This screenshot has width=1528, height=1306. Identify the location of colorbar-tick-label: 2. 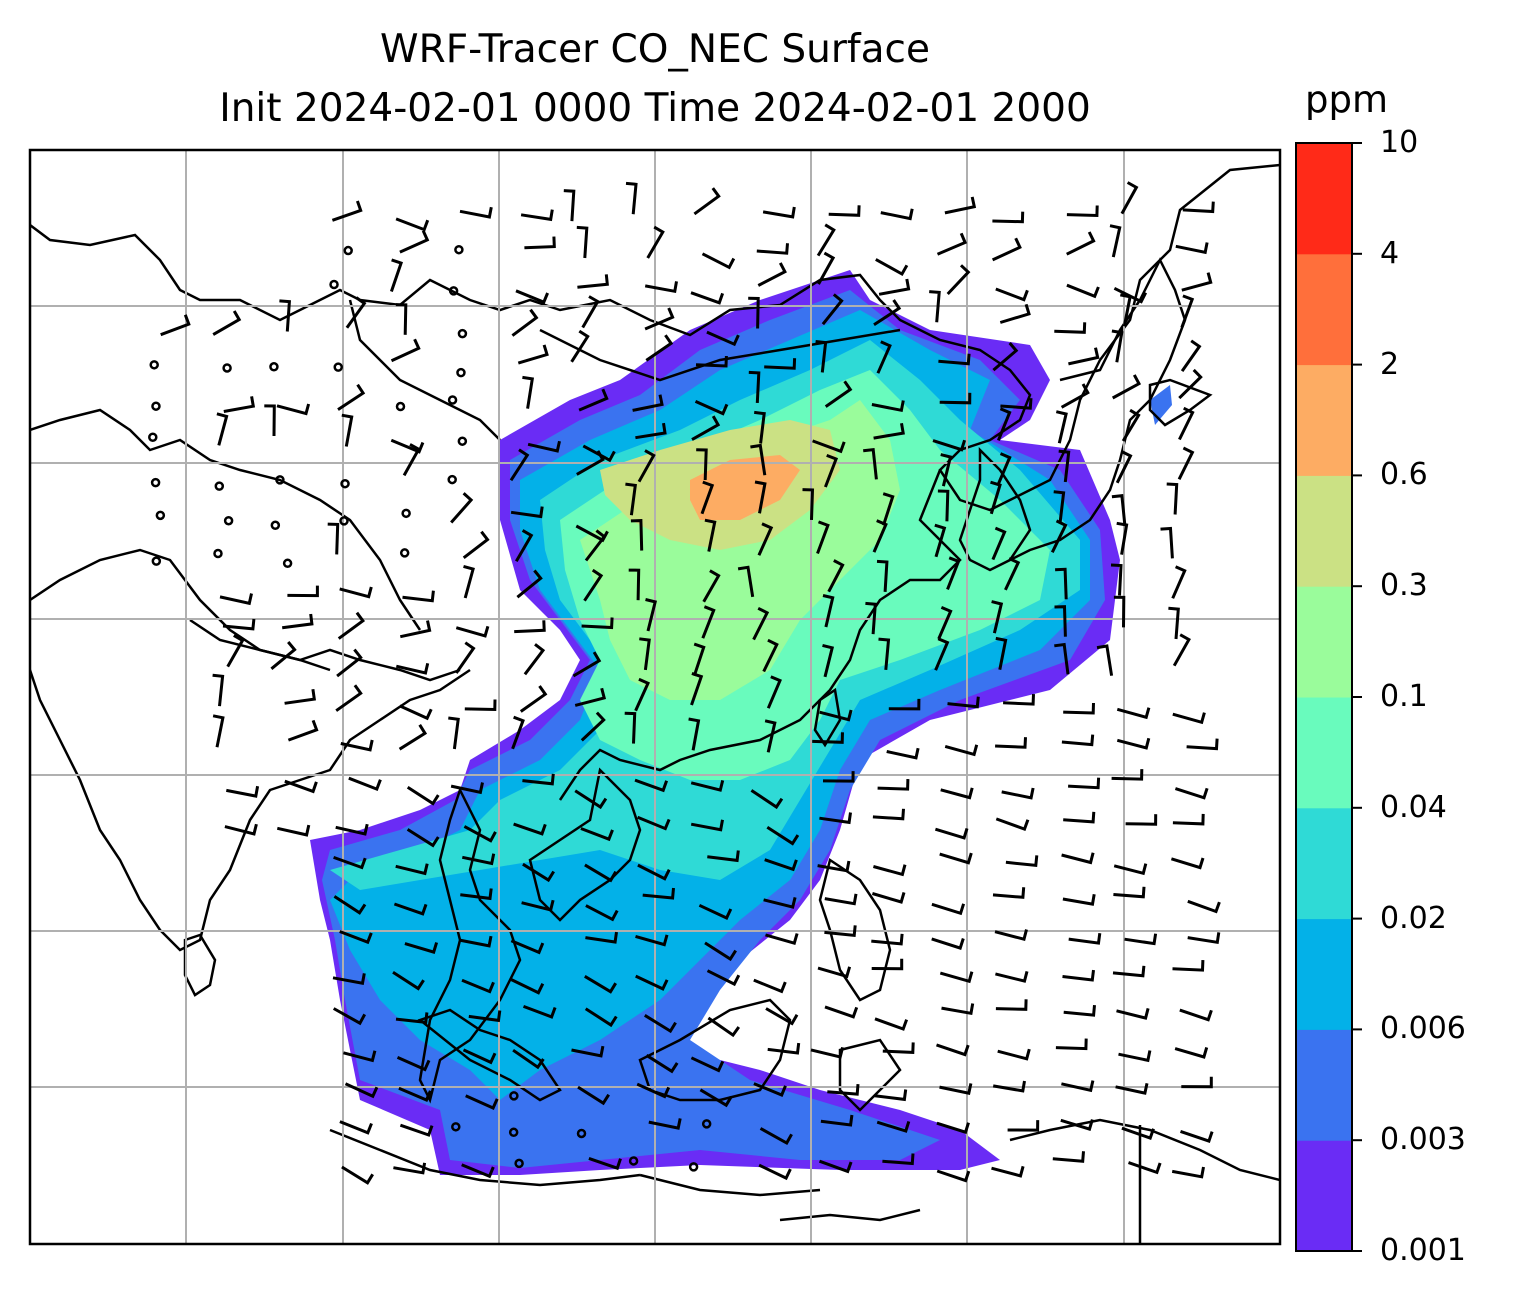
(1390, 364).